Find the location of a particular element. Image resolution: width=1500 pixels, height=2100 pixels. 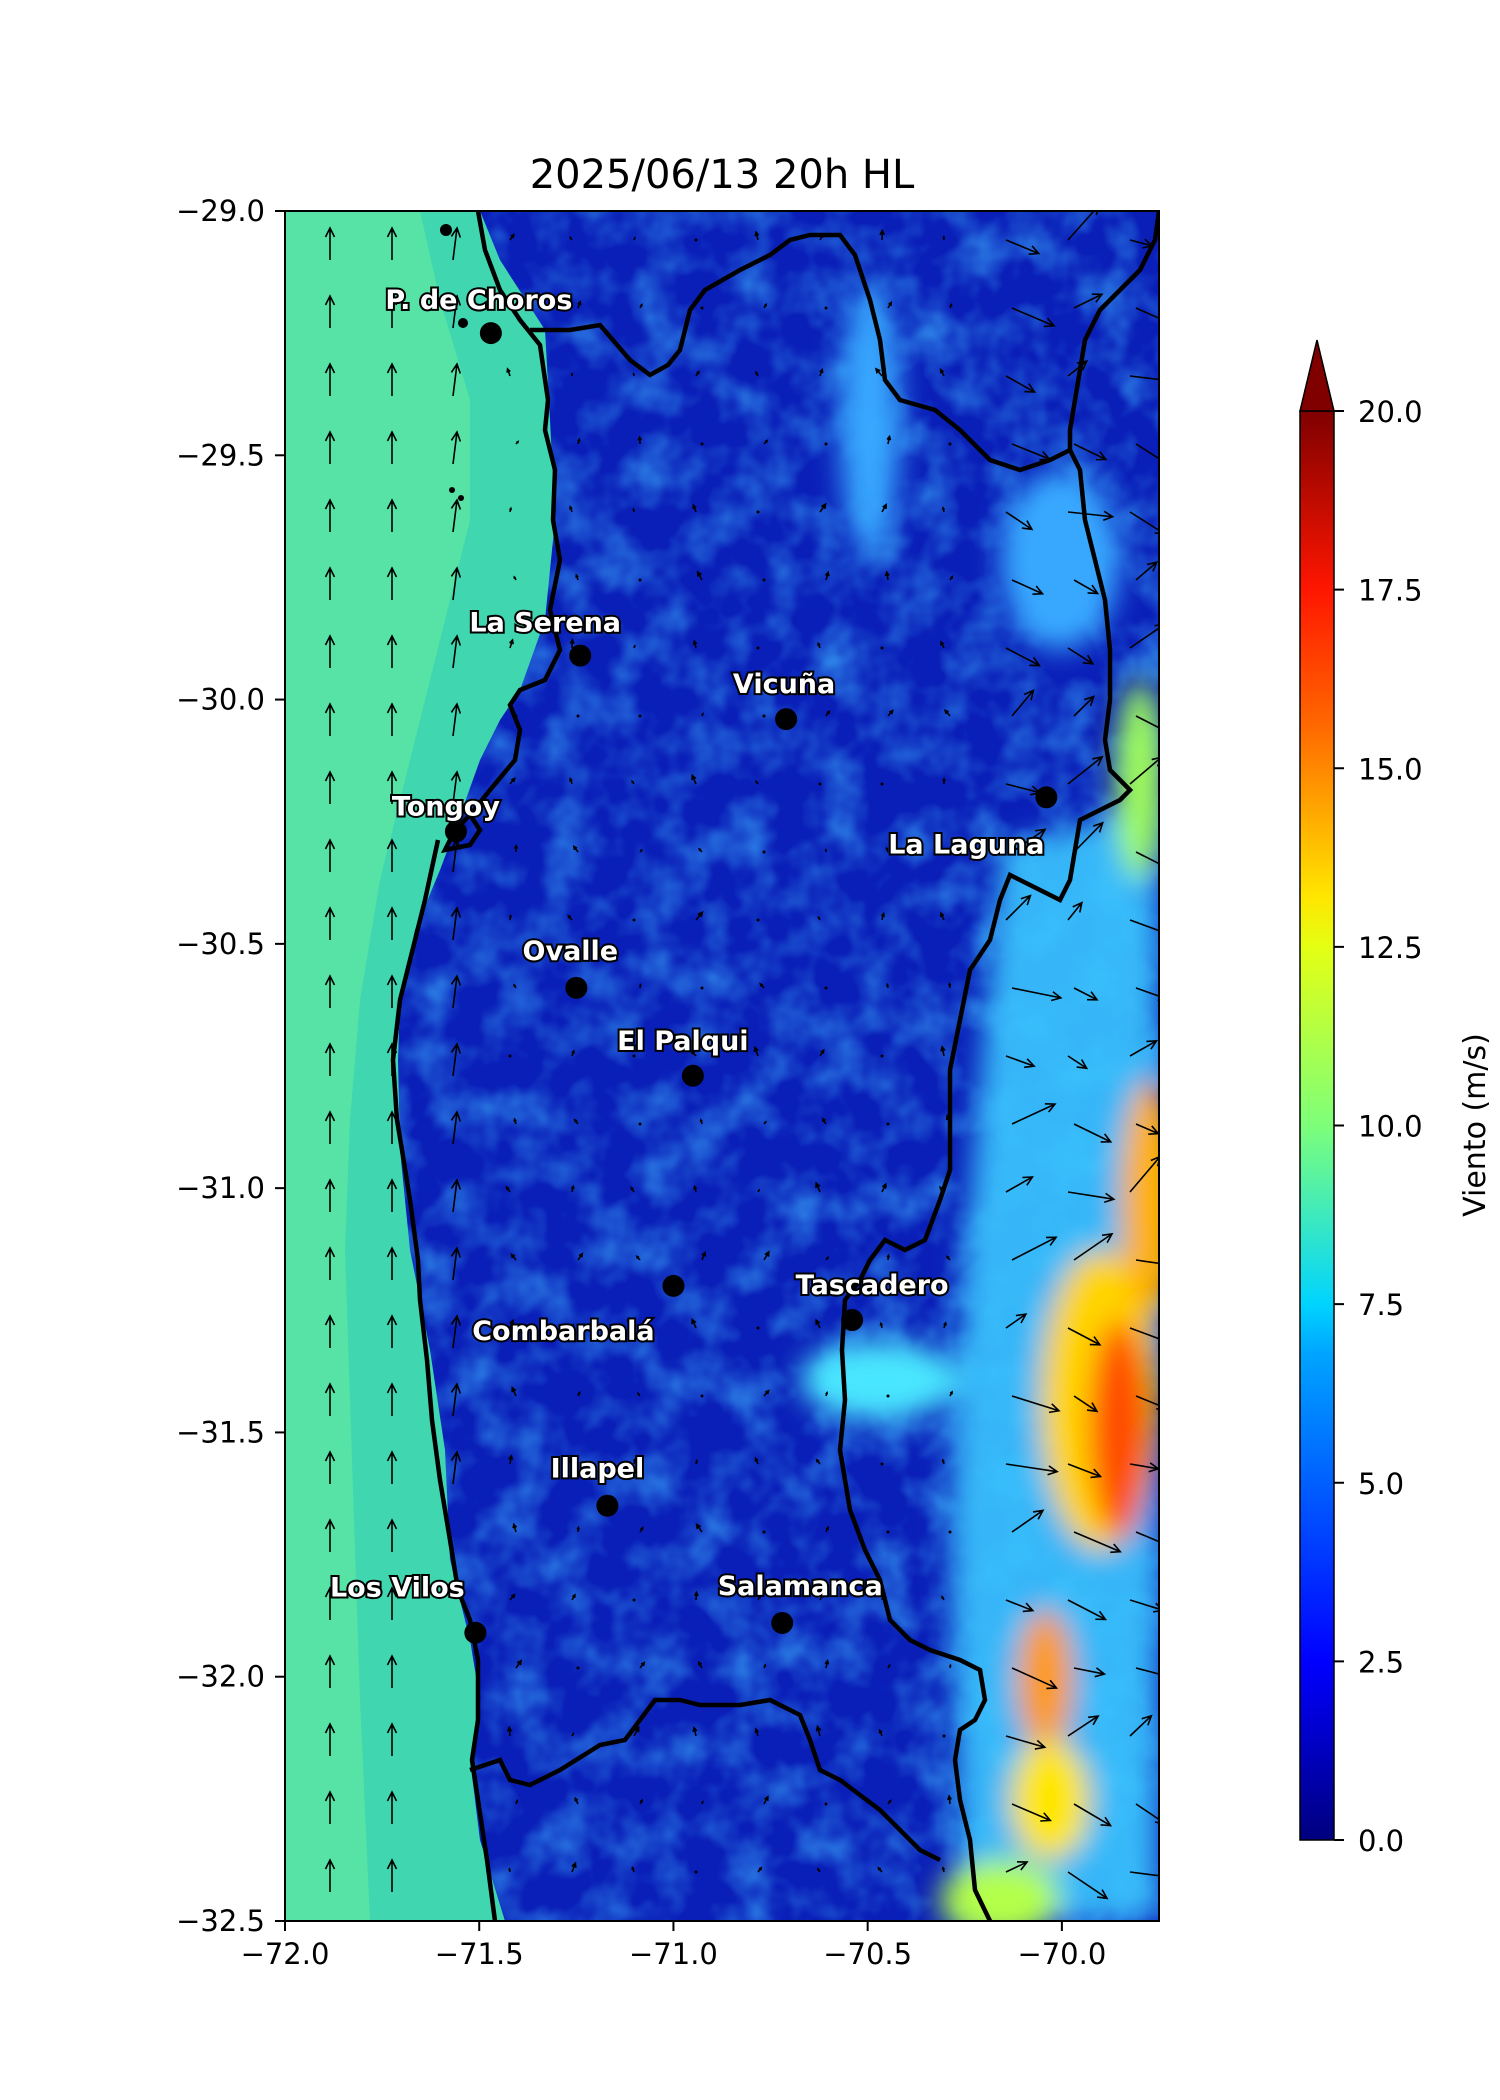

x-tick-label: −70.5 is located at coordinates (867, 1954).